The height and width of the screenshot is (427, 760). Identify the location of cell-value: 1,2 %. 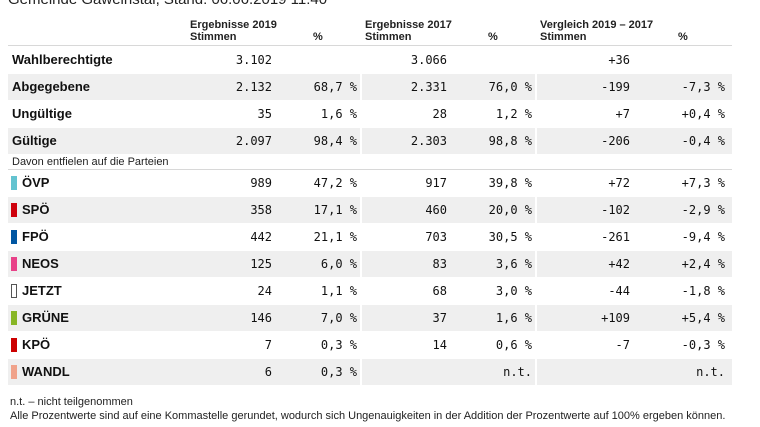
(513, 114).